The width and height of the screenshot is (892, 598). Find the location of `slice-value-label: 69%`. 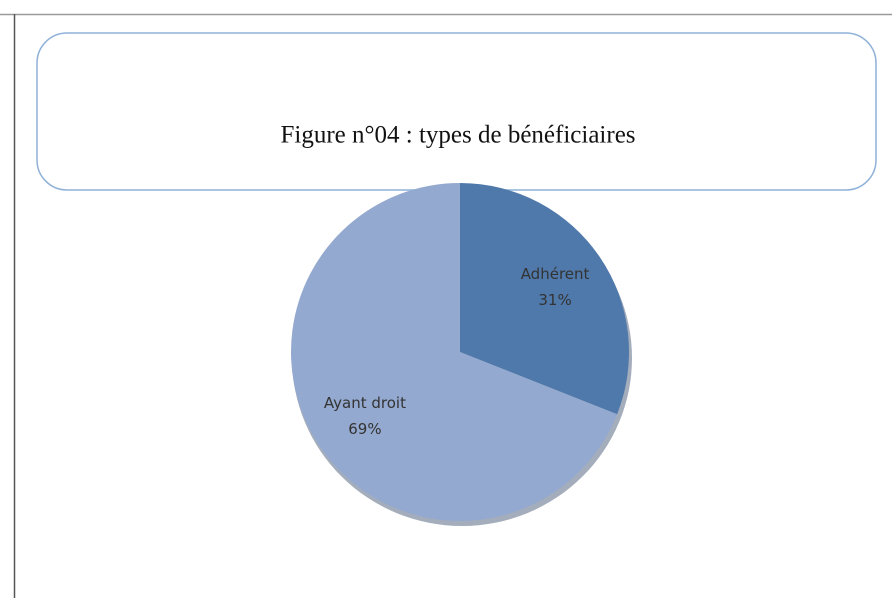

slice-value-label: 69% is located at coordinates (364, 429).